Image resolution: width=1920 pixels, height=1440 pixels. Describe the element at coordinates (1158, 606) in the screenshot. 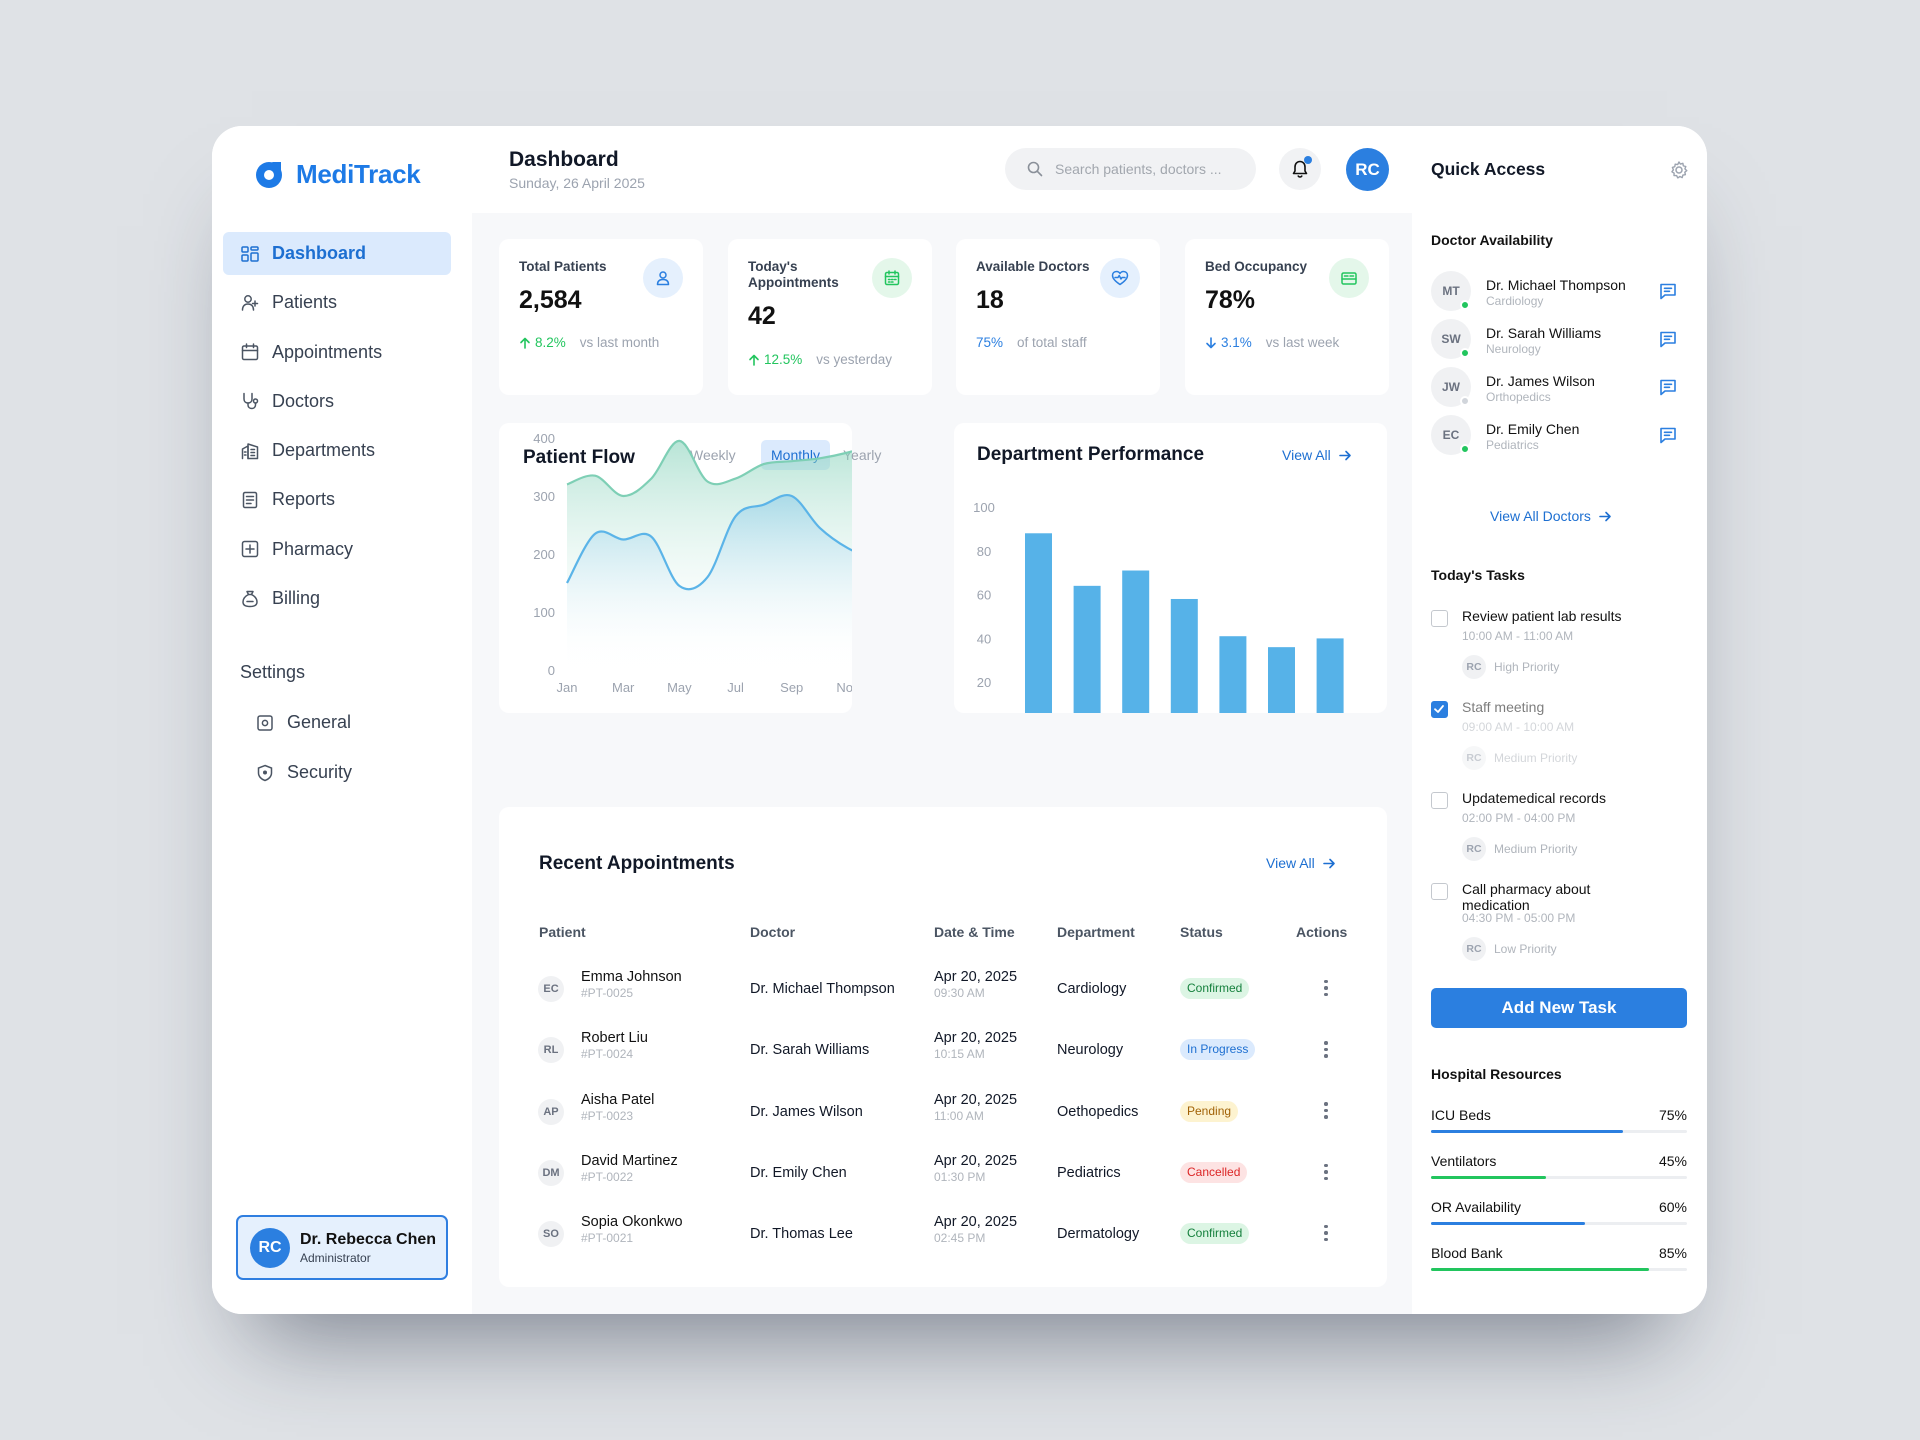

I see `department-performance-chart: 020406080100CardioOrthoDermaENT` at that location.